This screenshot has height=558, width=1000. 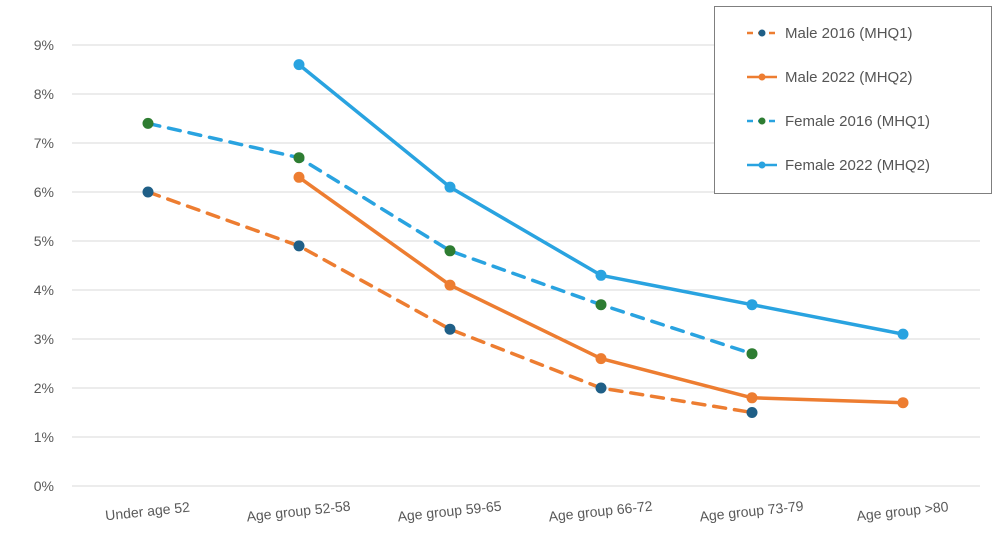 What do you see at coordinates (44, 486) in the screenshot?
I see `y-tick-label: 0%` at bounding box center [44, 486].